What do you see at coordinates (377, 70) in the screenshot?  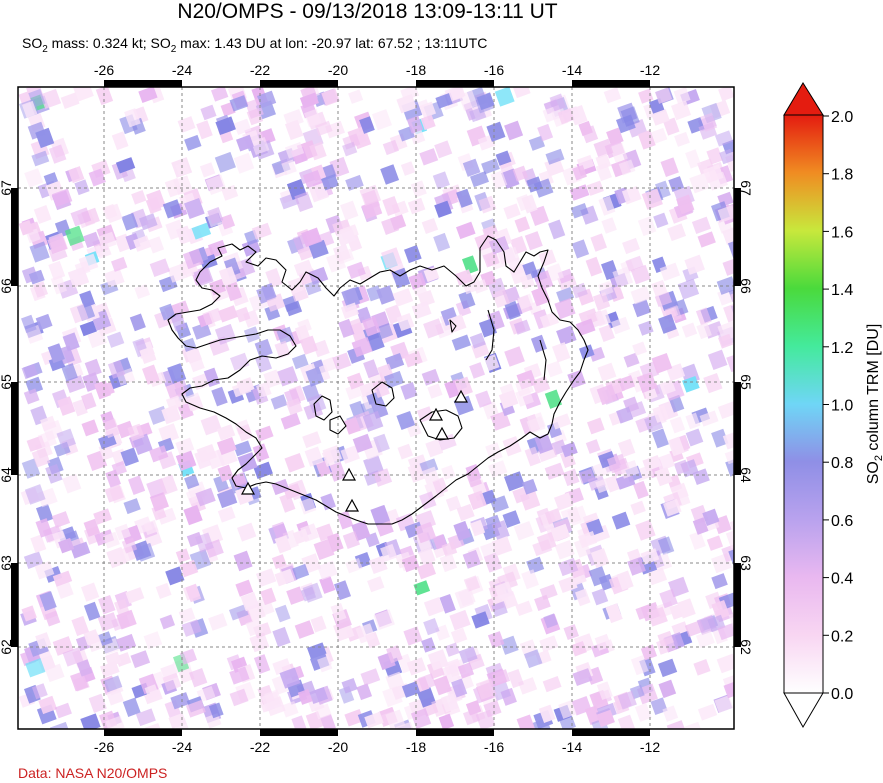 I see `lon-labels-top: -26 -24 -22 -20 -18 -16 -14 -12` at bounding box center [377, 70].